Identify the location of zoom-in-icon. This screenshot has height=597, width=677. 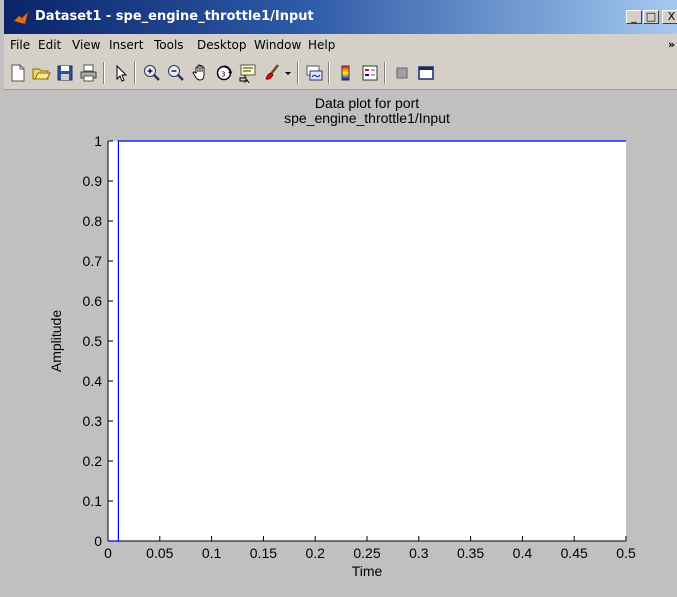
(152, 73).